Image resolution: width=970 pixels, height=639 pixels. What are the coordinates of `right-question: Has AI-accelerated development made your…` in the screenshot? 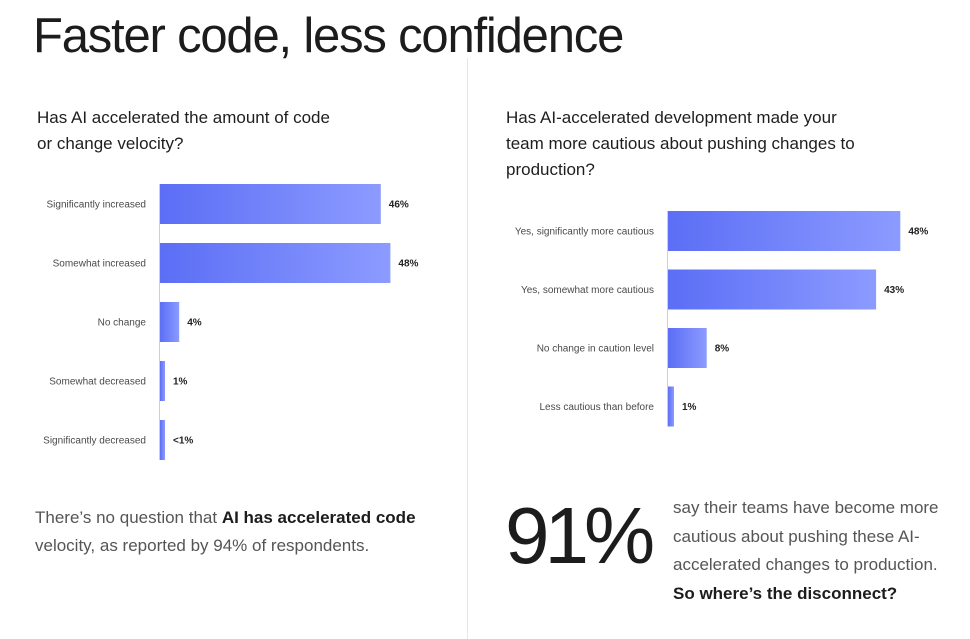 It's located at (680, 143).